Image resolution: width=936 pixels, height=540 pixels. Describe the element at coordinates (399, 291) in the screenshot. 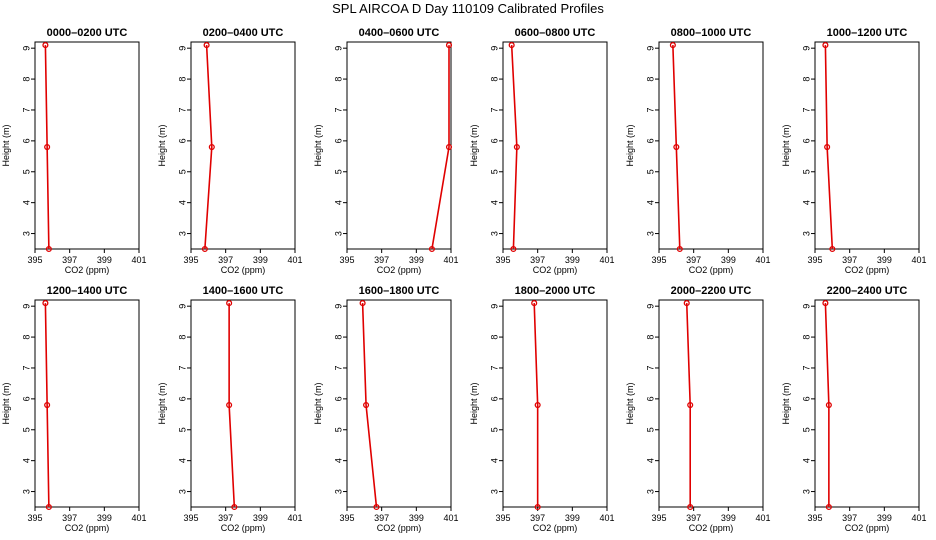

I see `panel-title: 1600–1800 UTC` at that location.